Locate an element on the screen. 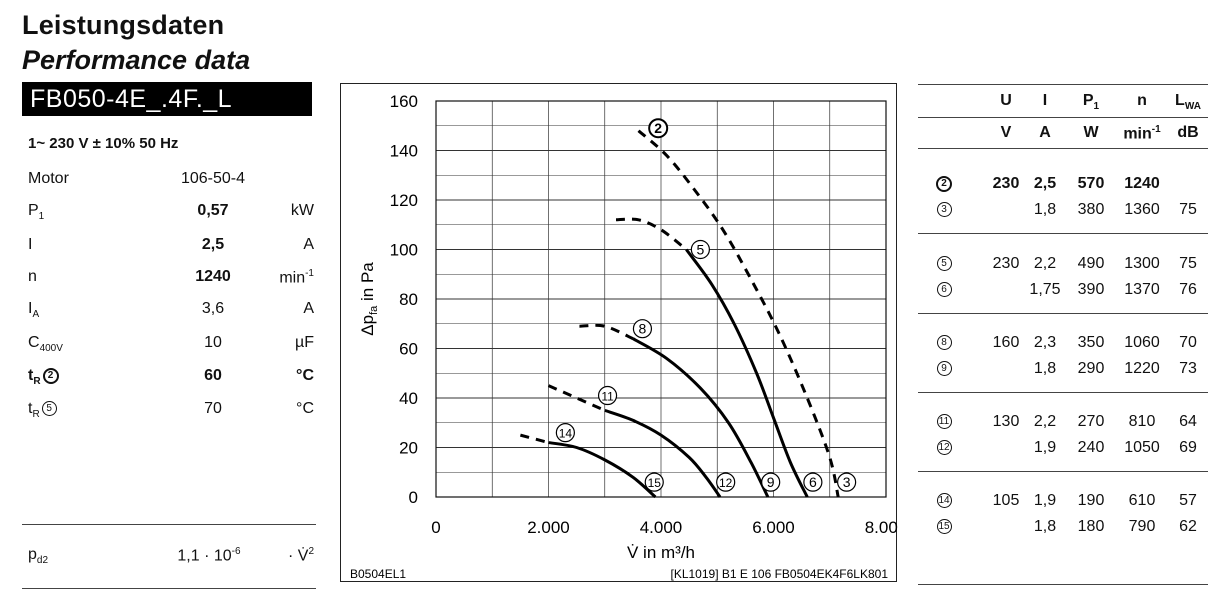  table-cell-p: 180 is located at coordinates (1091, 526).